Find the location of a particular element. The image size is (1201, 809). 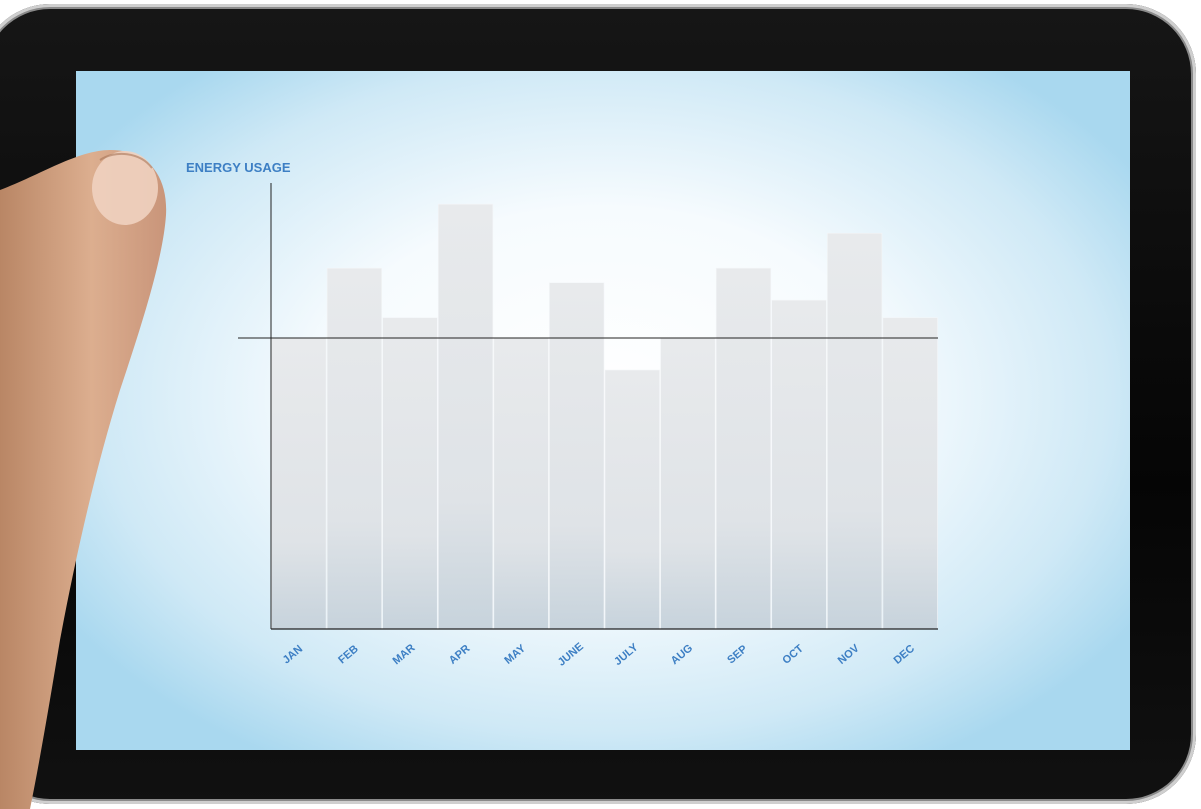

x-tick-label-may: MAY is located at coordinates (515, 654).